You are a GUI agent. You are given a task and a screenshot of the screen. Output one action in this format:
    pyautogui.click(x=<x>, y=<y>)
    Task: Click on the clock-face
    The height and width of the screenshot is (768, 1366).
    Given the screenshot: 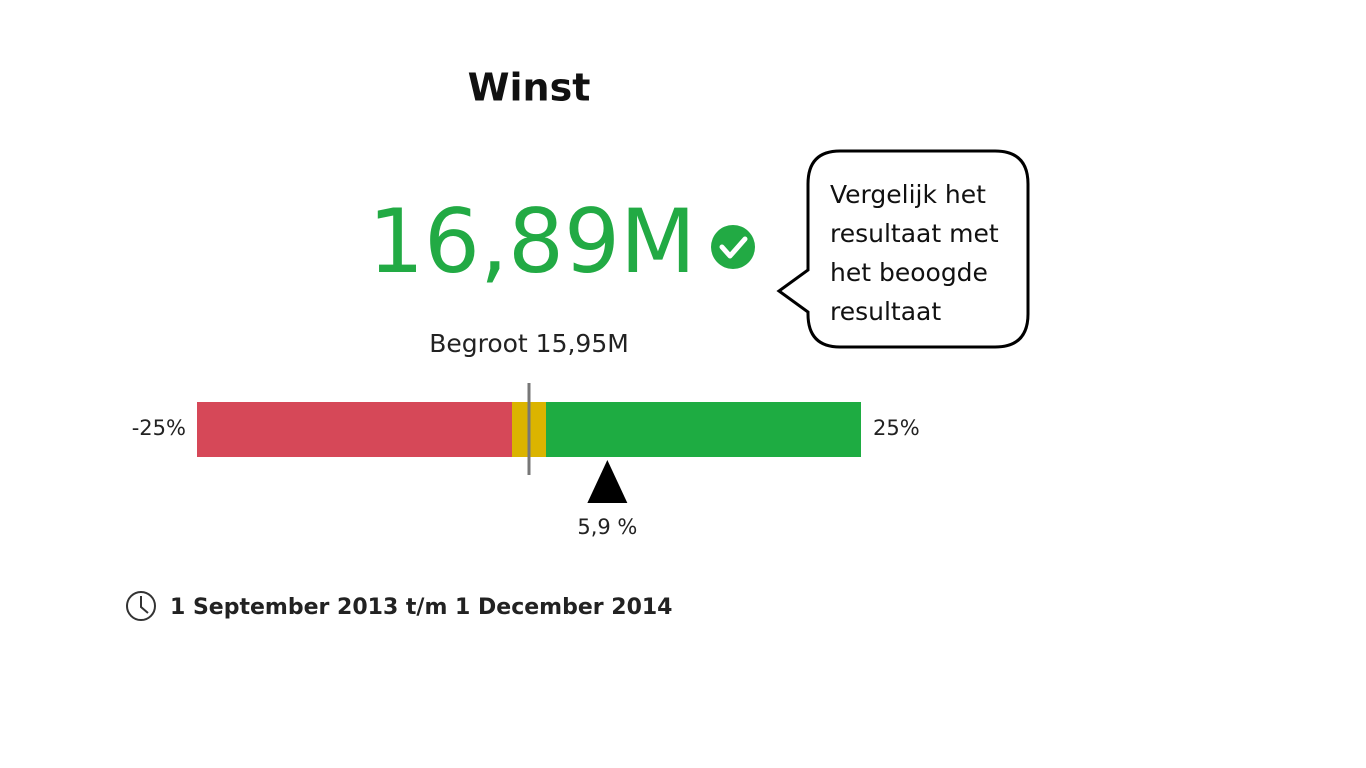 What is the action you would take?
    pyautogui.click(x=141, y=606)
    